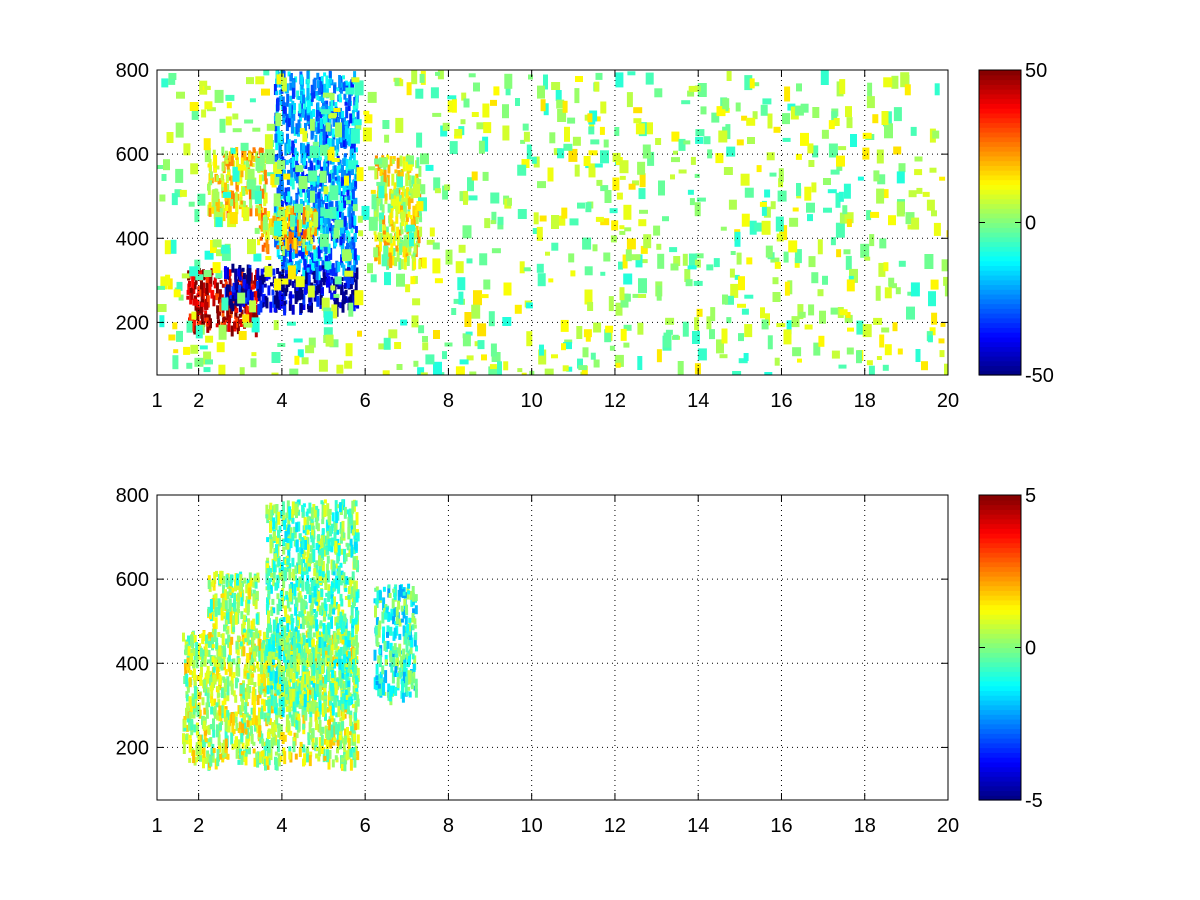 This screenshot has width=1200, height=900. Describe the element at coordinates (1036, 71) in the screenshot. I see `colorbar-tick-label: 50` at that location.